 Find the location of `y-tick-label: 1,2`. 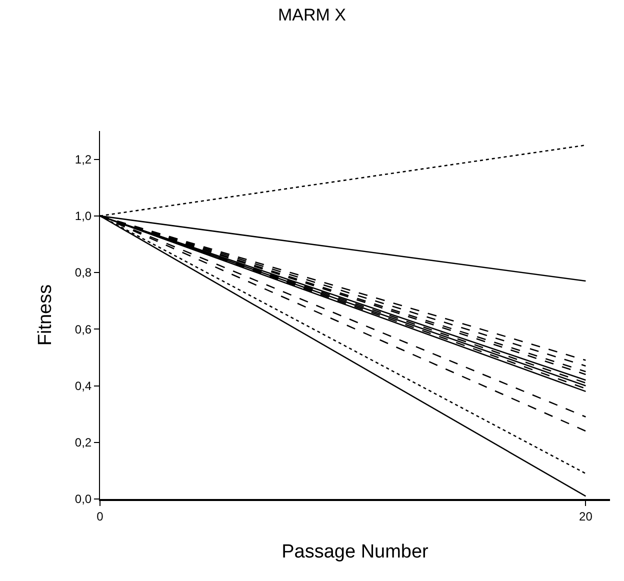

y-tick-label: 1,2 is located at coordinates (83, 159).